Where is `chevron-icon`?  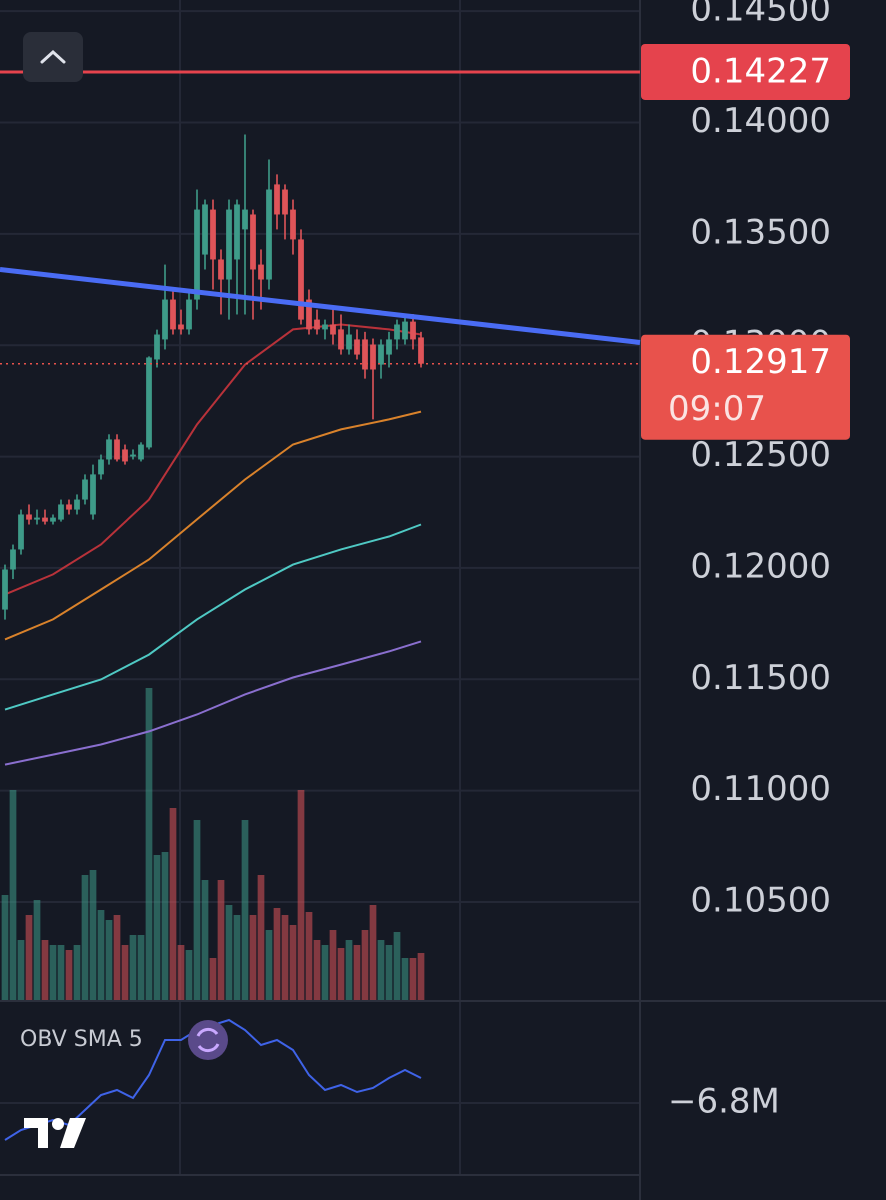
chevron-icon is located at coordinates (53, 56).